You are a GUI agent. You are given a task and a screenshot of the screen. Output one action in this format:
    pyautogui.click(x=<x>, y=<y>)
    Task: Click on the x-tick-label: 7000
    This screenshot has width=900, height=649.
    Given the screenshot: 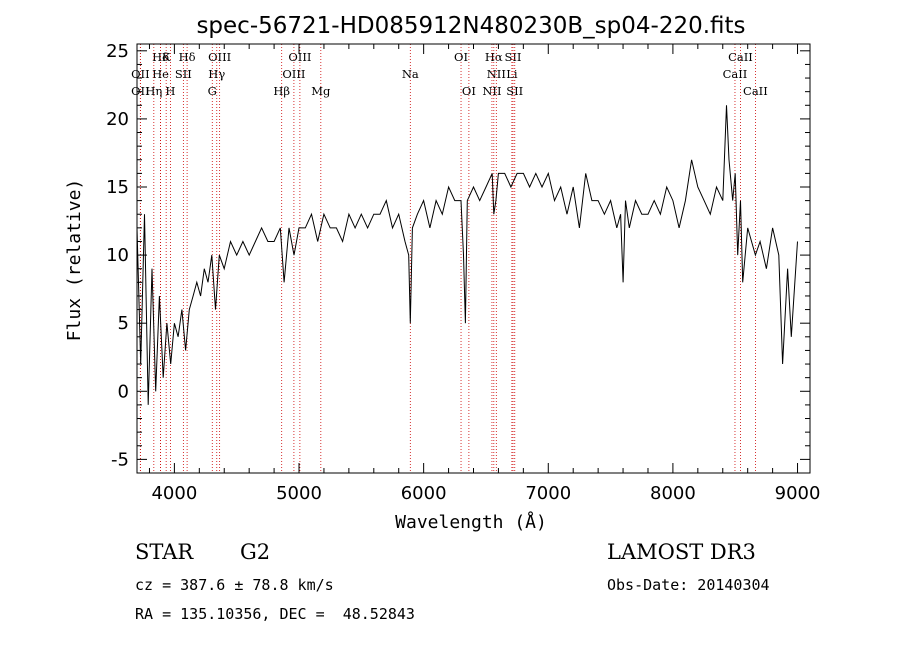 What is the action you would take?
    pyautogui.click(x=548, y=493)
    